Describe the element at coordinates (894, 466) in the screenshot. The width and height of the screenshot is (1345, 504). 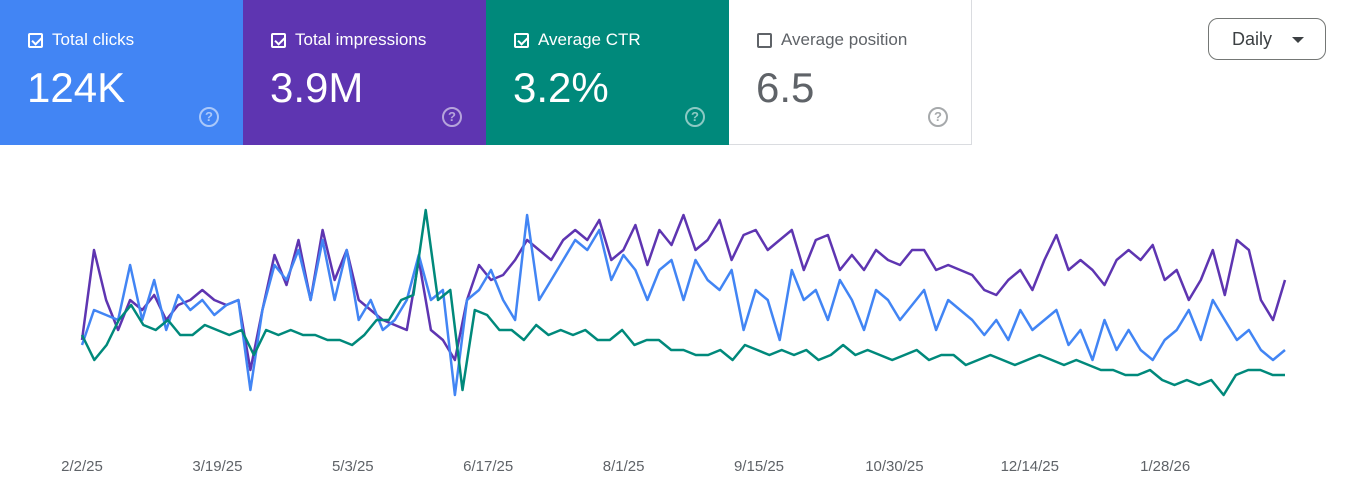
I see `x-tick-label: 10/30/25` at that location.